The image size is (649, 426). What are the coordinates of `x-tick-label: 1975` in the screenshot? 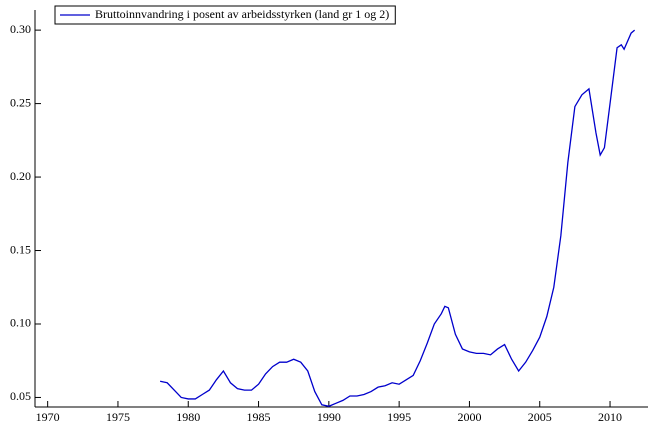 It's located at (118, 417).